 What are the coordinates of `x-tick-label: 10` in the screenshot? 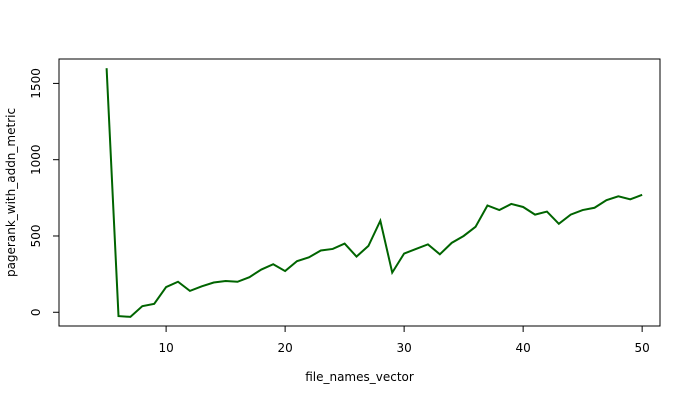 It's located at (165, 348).